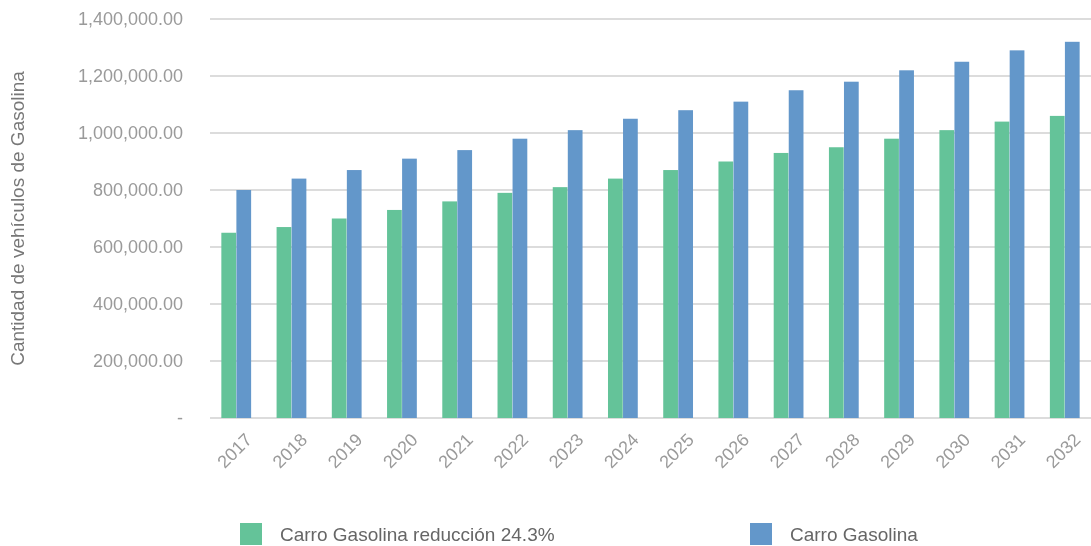 The height and width of the screenshot is (546, 1091). What do you see at coordinates (130, 133) in the screenshot?
I see `y-tick-label: 1,000,000.00` at bounding box center [130, 133].